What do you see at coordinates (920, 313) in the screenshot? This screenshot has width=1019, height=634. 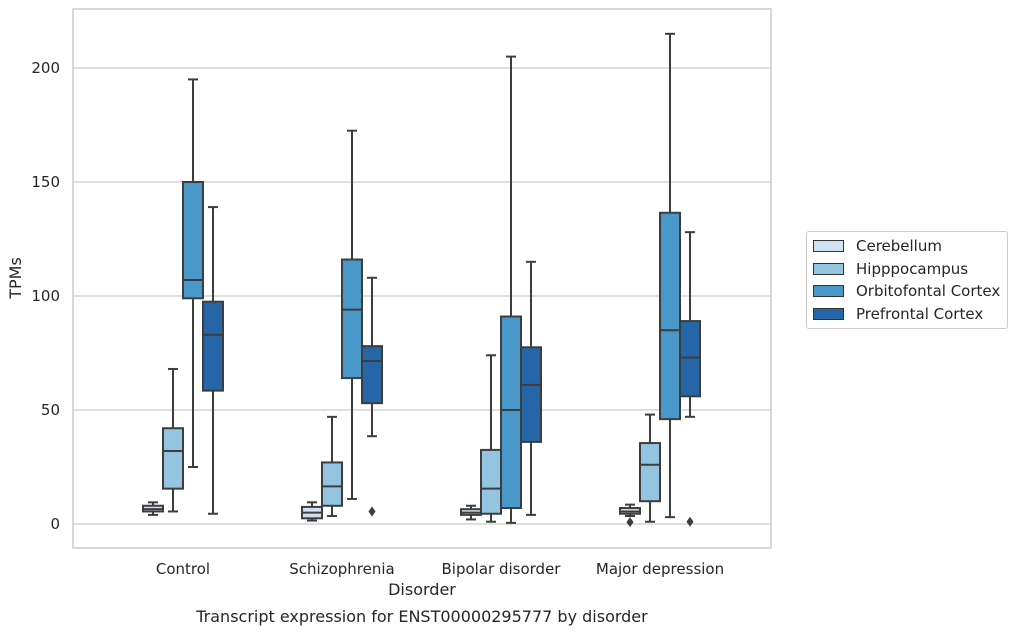 I see `legend-label: Prefrontal Cortex` at bounding box center [920, 313].